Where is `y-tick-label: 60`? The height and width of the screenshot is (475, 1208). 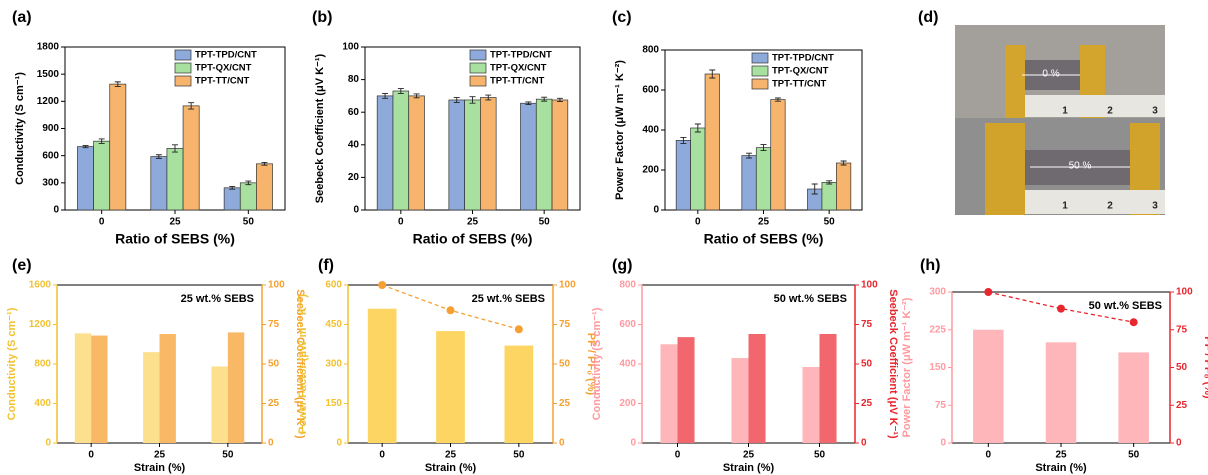
y-tick-label: 60 is located at coordinates (354, 112).